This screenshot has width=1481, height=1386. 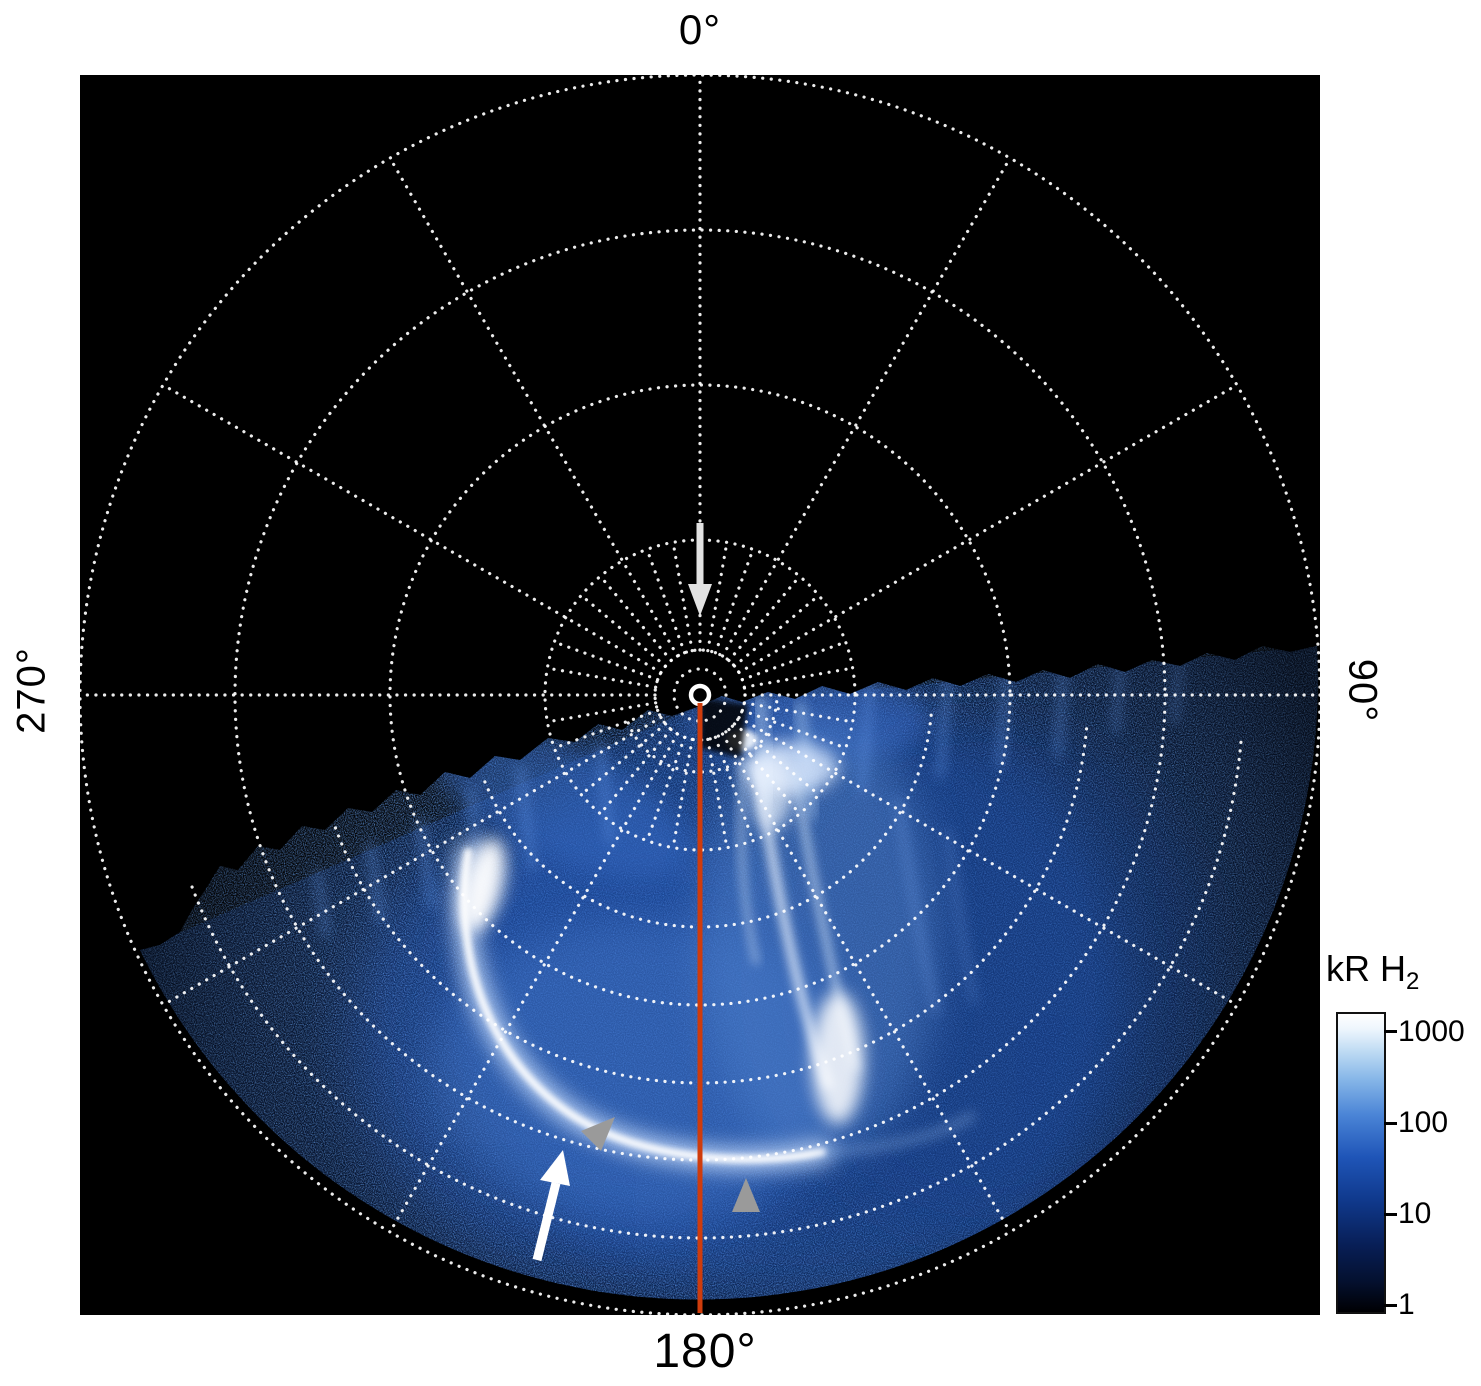 What do you see at coordinates (1406, 1304) in the screenshot?
I see `colorbar-tick-label: 1` at bounding box center [1406, 1304].